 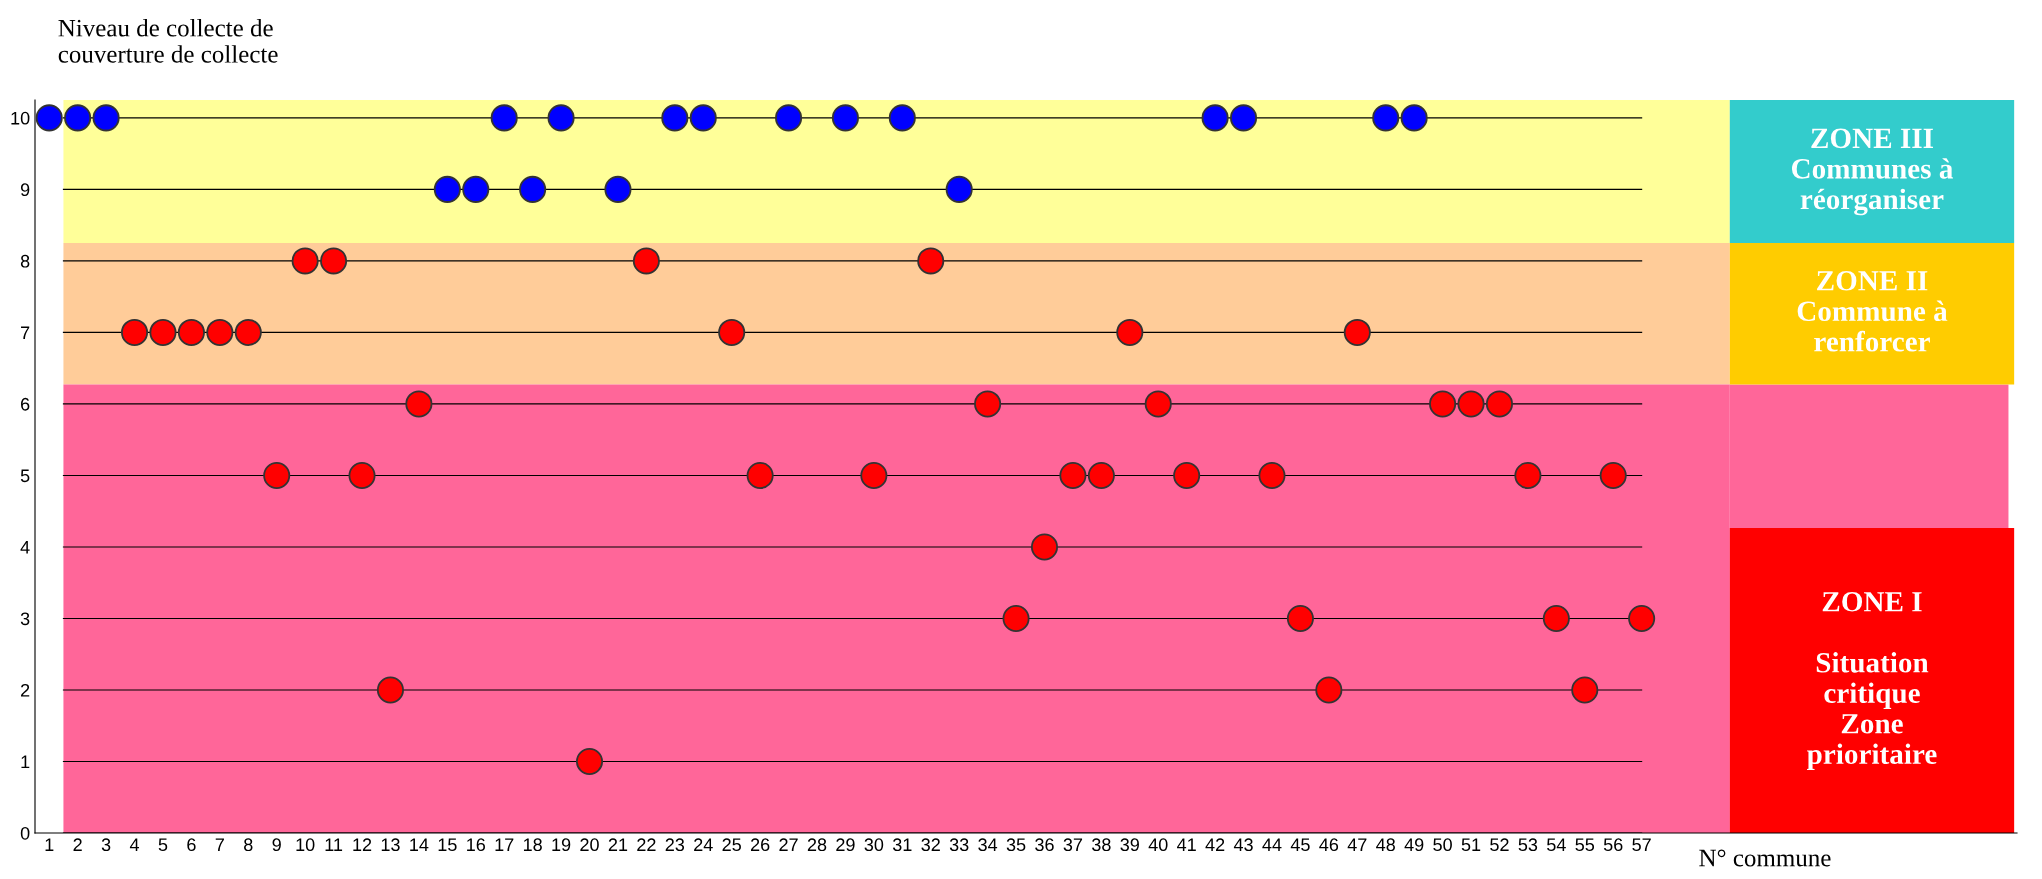 What do you see at coordinates (362, 844) in the screenshot?
I see `x-tick-label: 12` at bounding box center [362, 844].